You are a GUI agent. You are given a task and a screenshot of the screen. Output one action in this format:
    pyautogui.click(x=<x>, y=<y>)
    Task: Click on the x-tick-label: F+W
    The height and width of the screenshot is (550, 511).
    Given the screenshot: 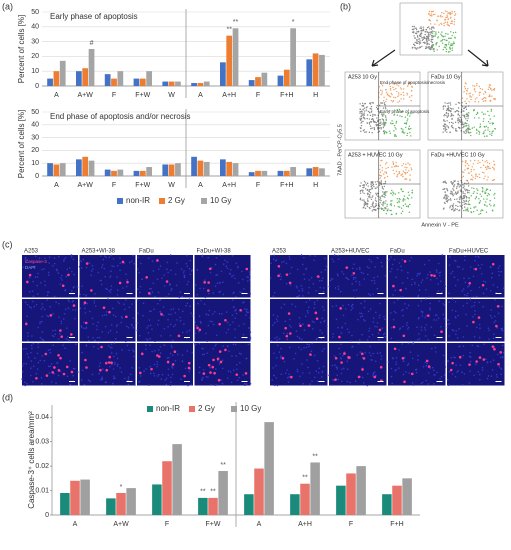 What is the action you would take?
    pyautogui.click(x=142, y=185)
    